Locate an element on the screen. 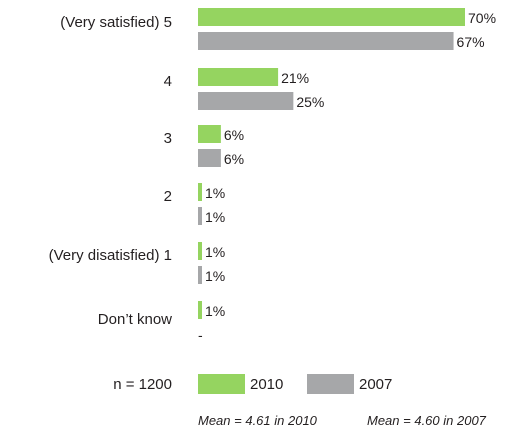 This screenshot has width=515, height=431. mean-note-2010: Mean = 4.61 in 2010 is located at coordinates (258, 420).